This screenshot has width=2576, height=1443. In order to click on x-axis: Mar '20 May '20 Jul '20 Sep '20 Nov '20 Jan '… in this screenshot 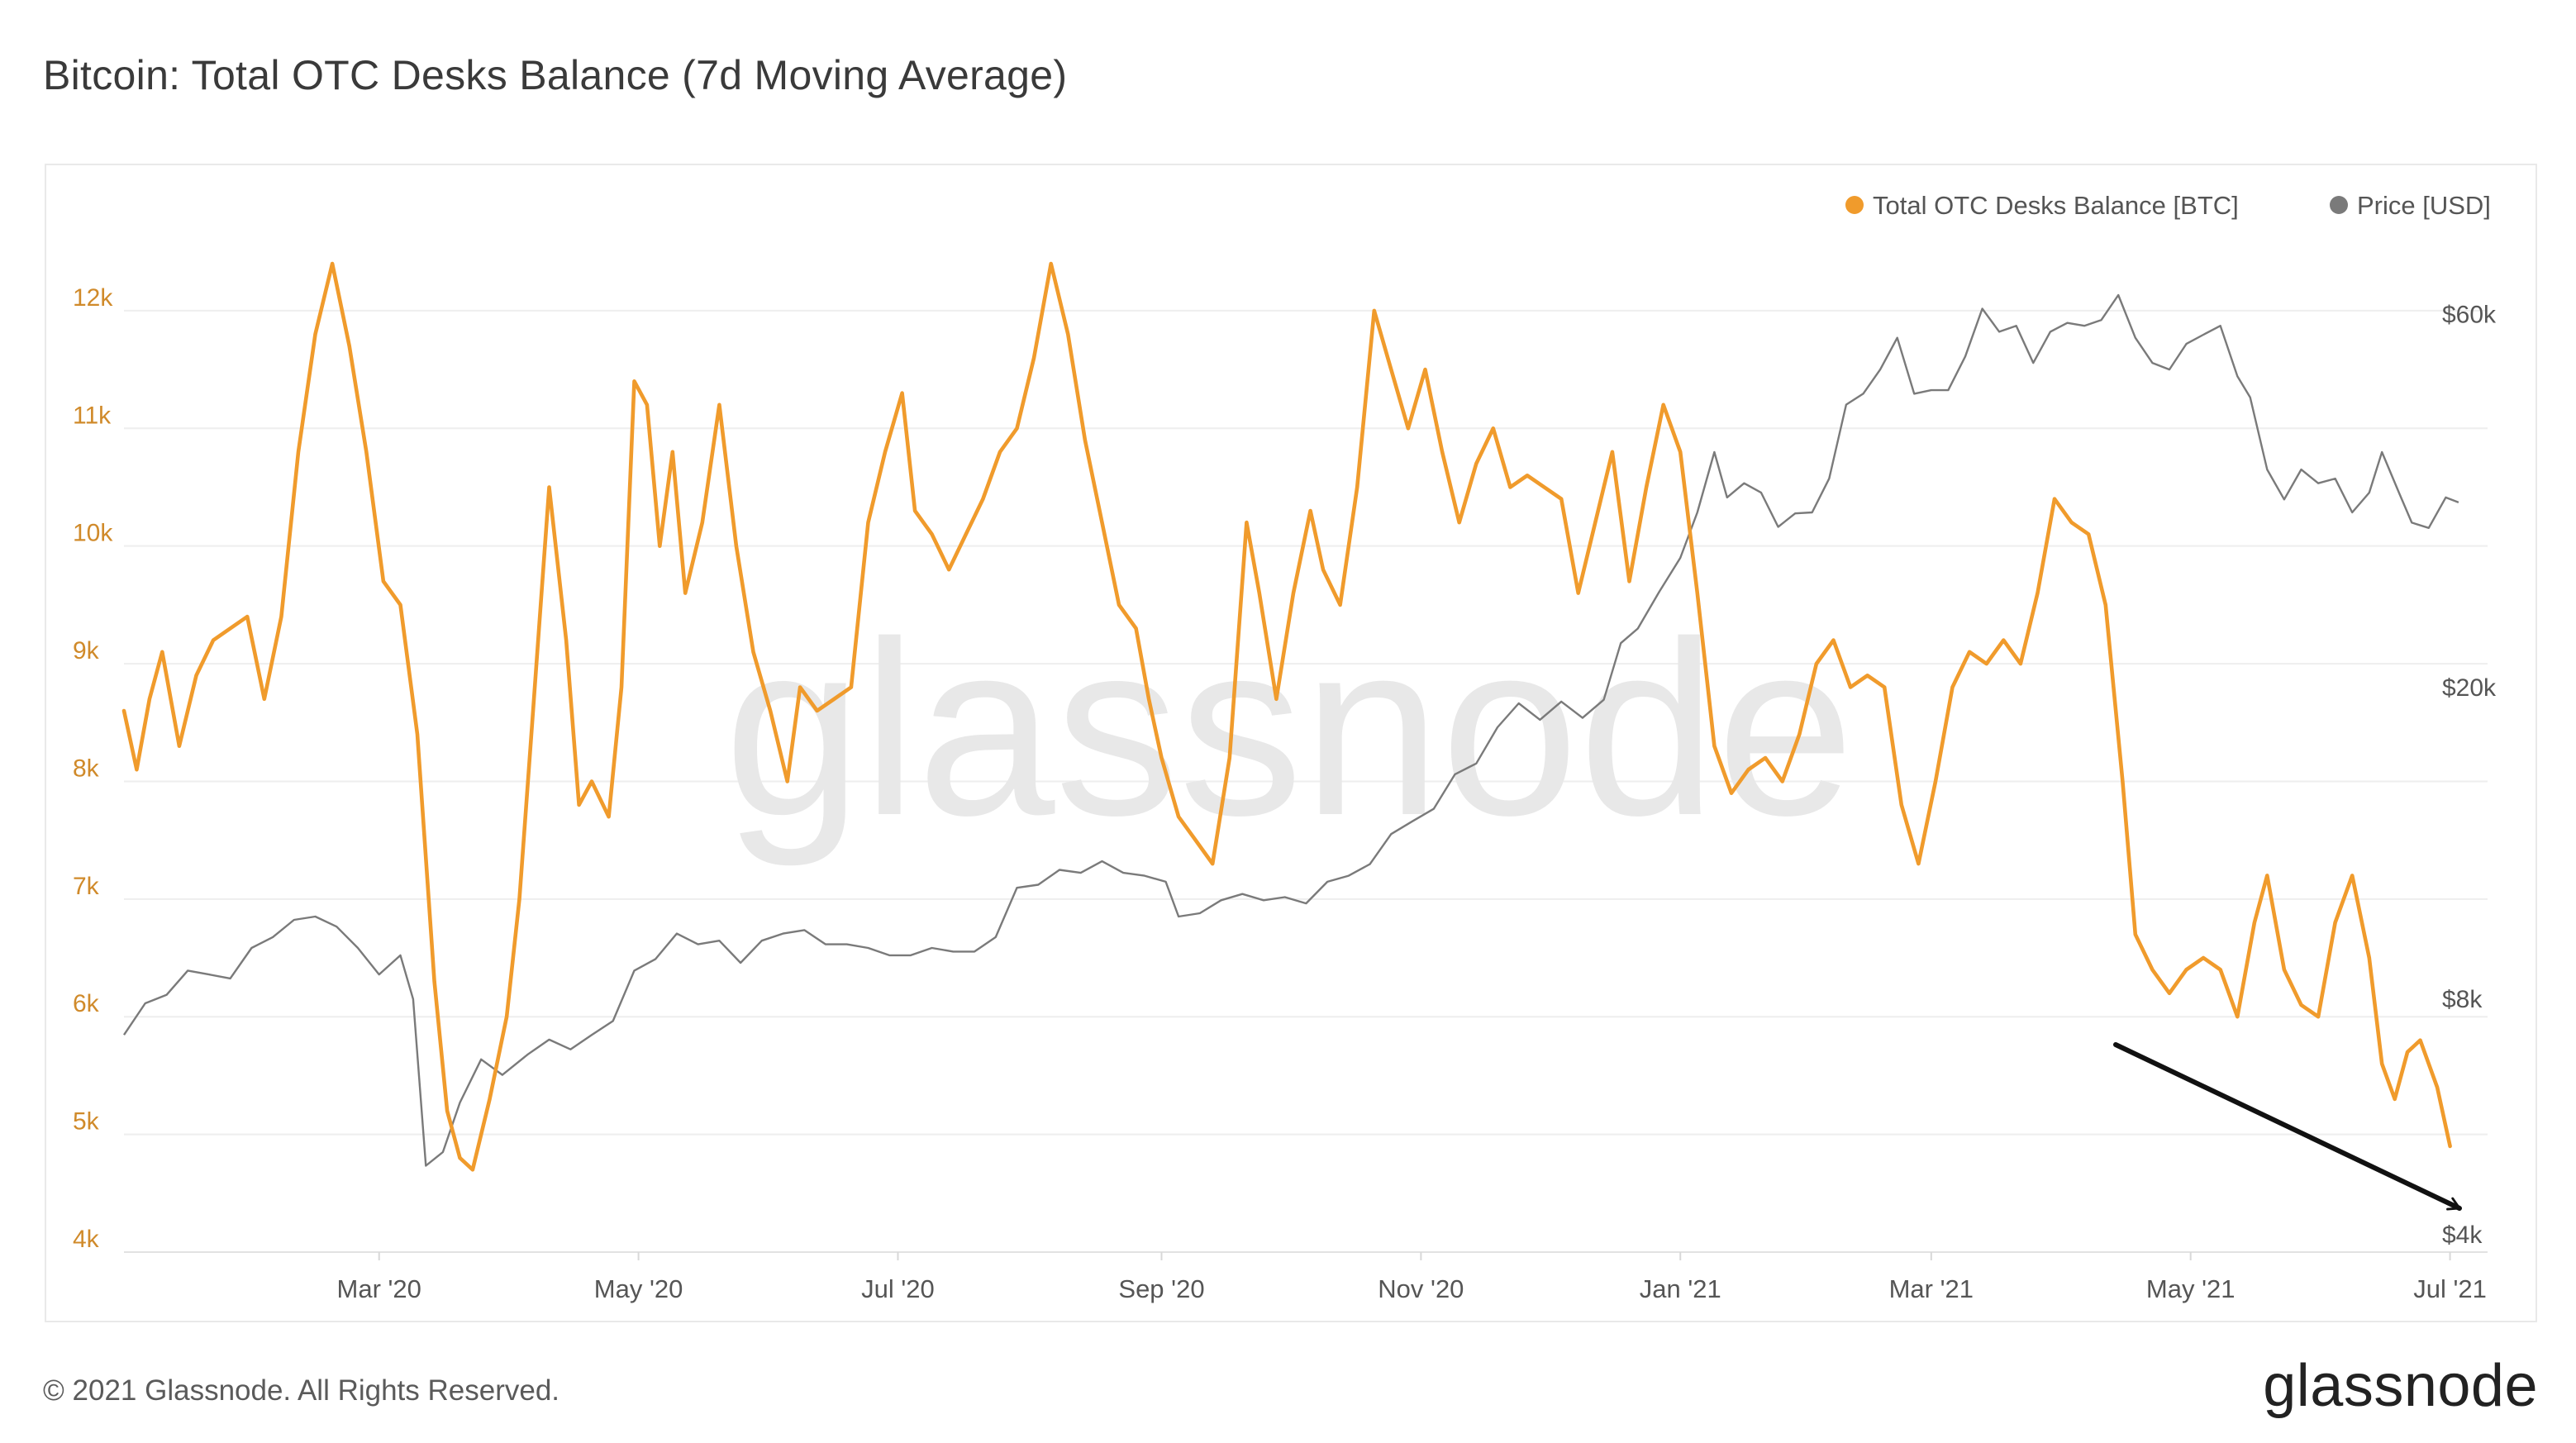, I will do `click(1412, 1277)`.